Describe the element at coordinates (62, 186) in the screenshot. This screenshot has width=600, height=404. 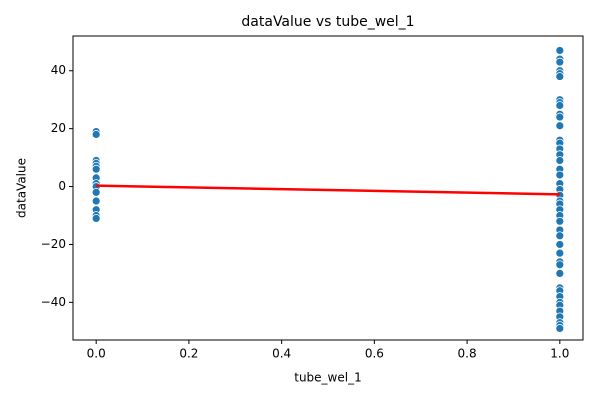
I see `y-tick-label: 0` at that location.